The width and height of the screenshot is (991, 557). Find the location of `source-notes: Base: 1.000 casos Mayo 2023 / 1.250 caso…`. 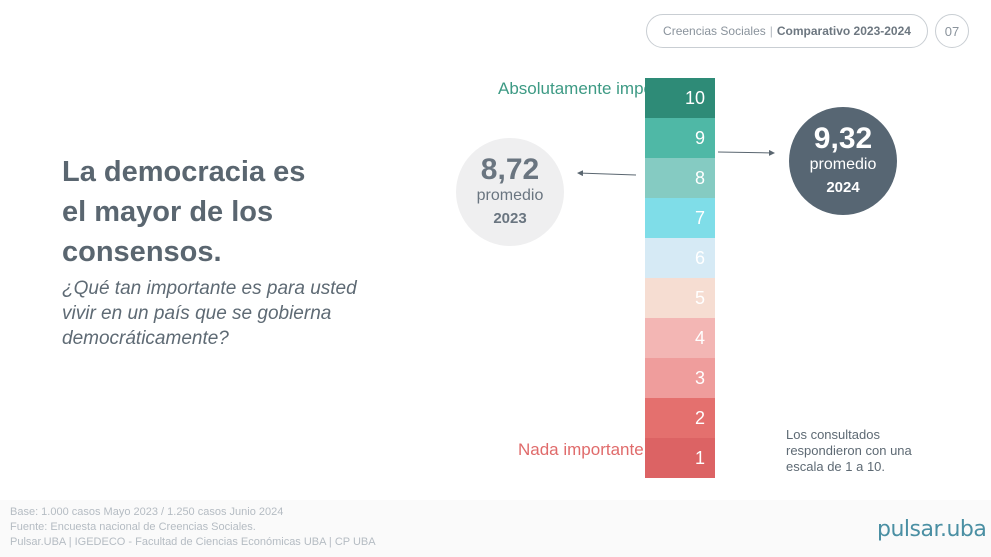

source-notes: Base: 1.000 casos Mayo 2023 / 1.250 caso… is located at coordinates (193, 527).